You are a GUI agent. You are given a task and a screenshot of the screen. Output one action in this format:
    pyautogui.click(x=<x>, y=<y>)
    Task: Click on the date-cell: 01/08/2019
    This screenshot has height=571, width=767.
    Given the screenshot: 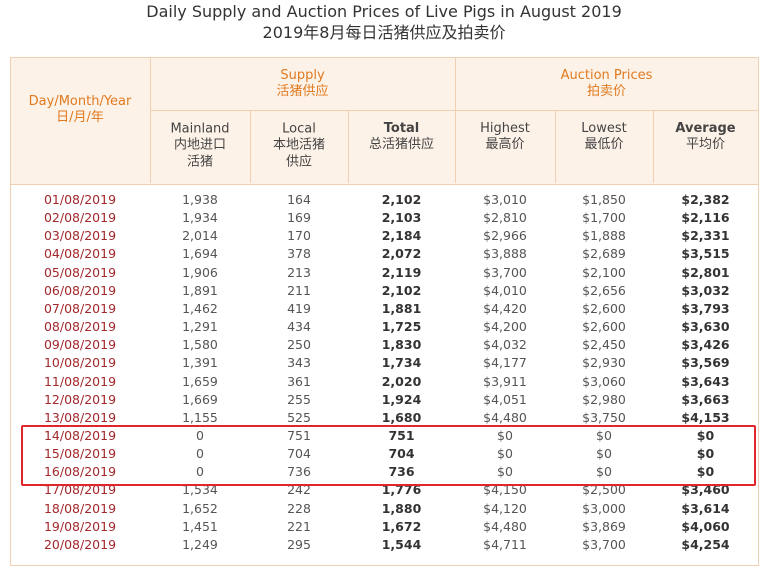 What is the action you would take?
    pyautogui.click(x=80, y=200)
    